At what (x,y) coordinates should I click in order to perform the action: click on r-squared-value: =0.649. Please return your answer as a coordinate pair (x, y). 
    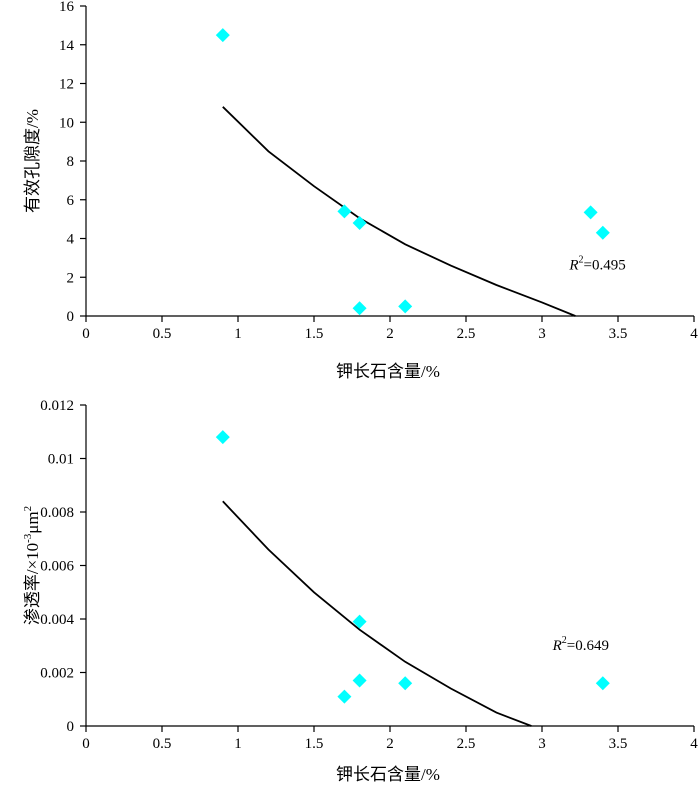
    Looking at the image, I should click on (588, 646).